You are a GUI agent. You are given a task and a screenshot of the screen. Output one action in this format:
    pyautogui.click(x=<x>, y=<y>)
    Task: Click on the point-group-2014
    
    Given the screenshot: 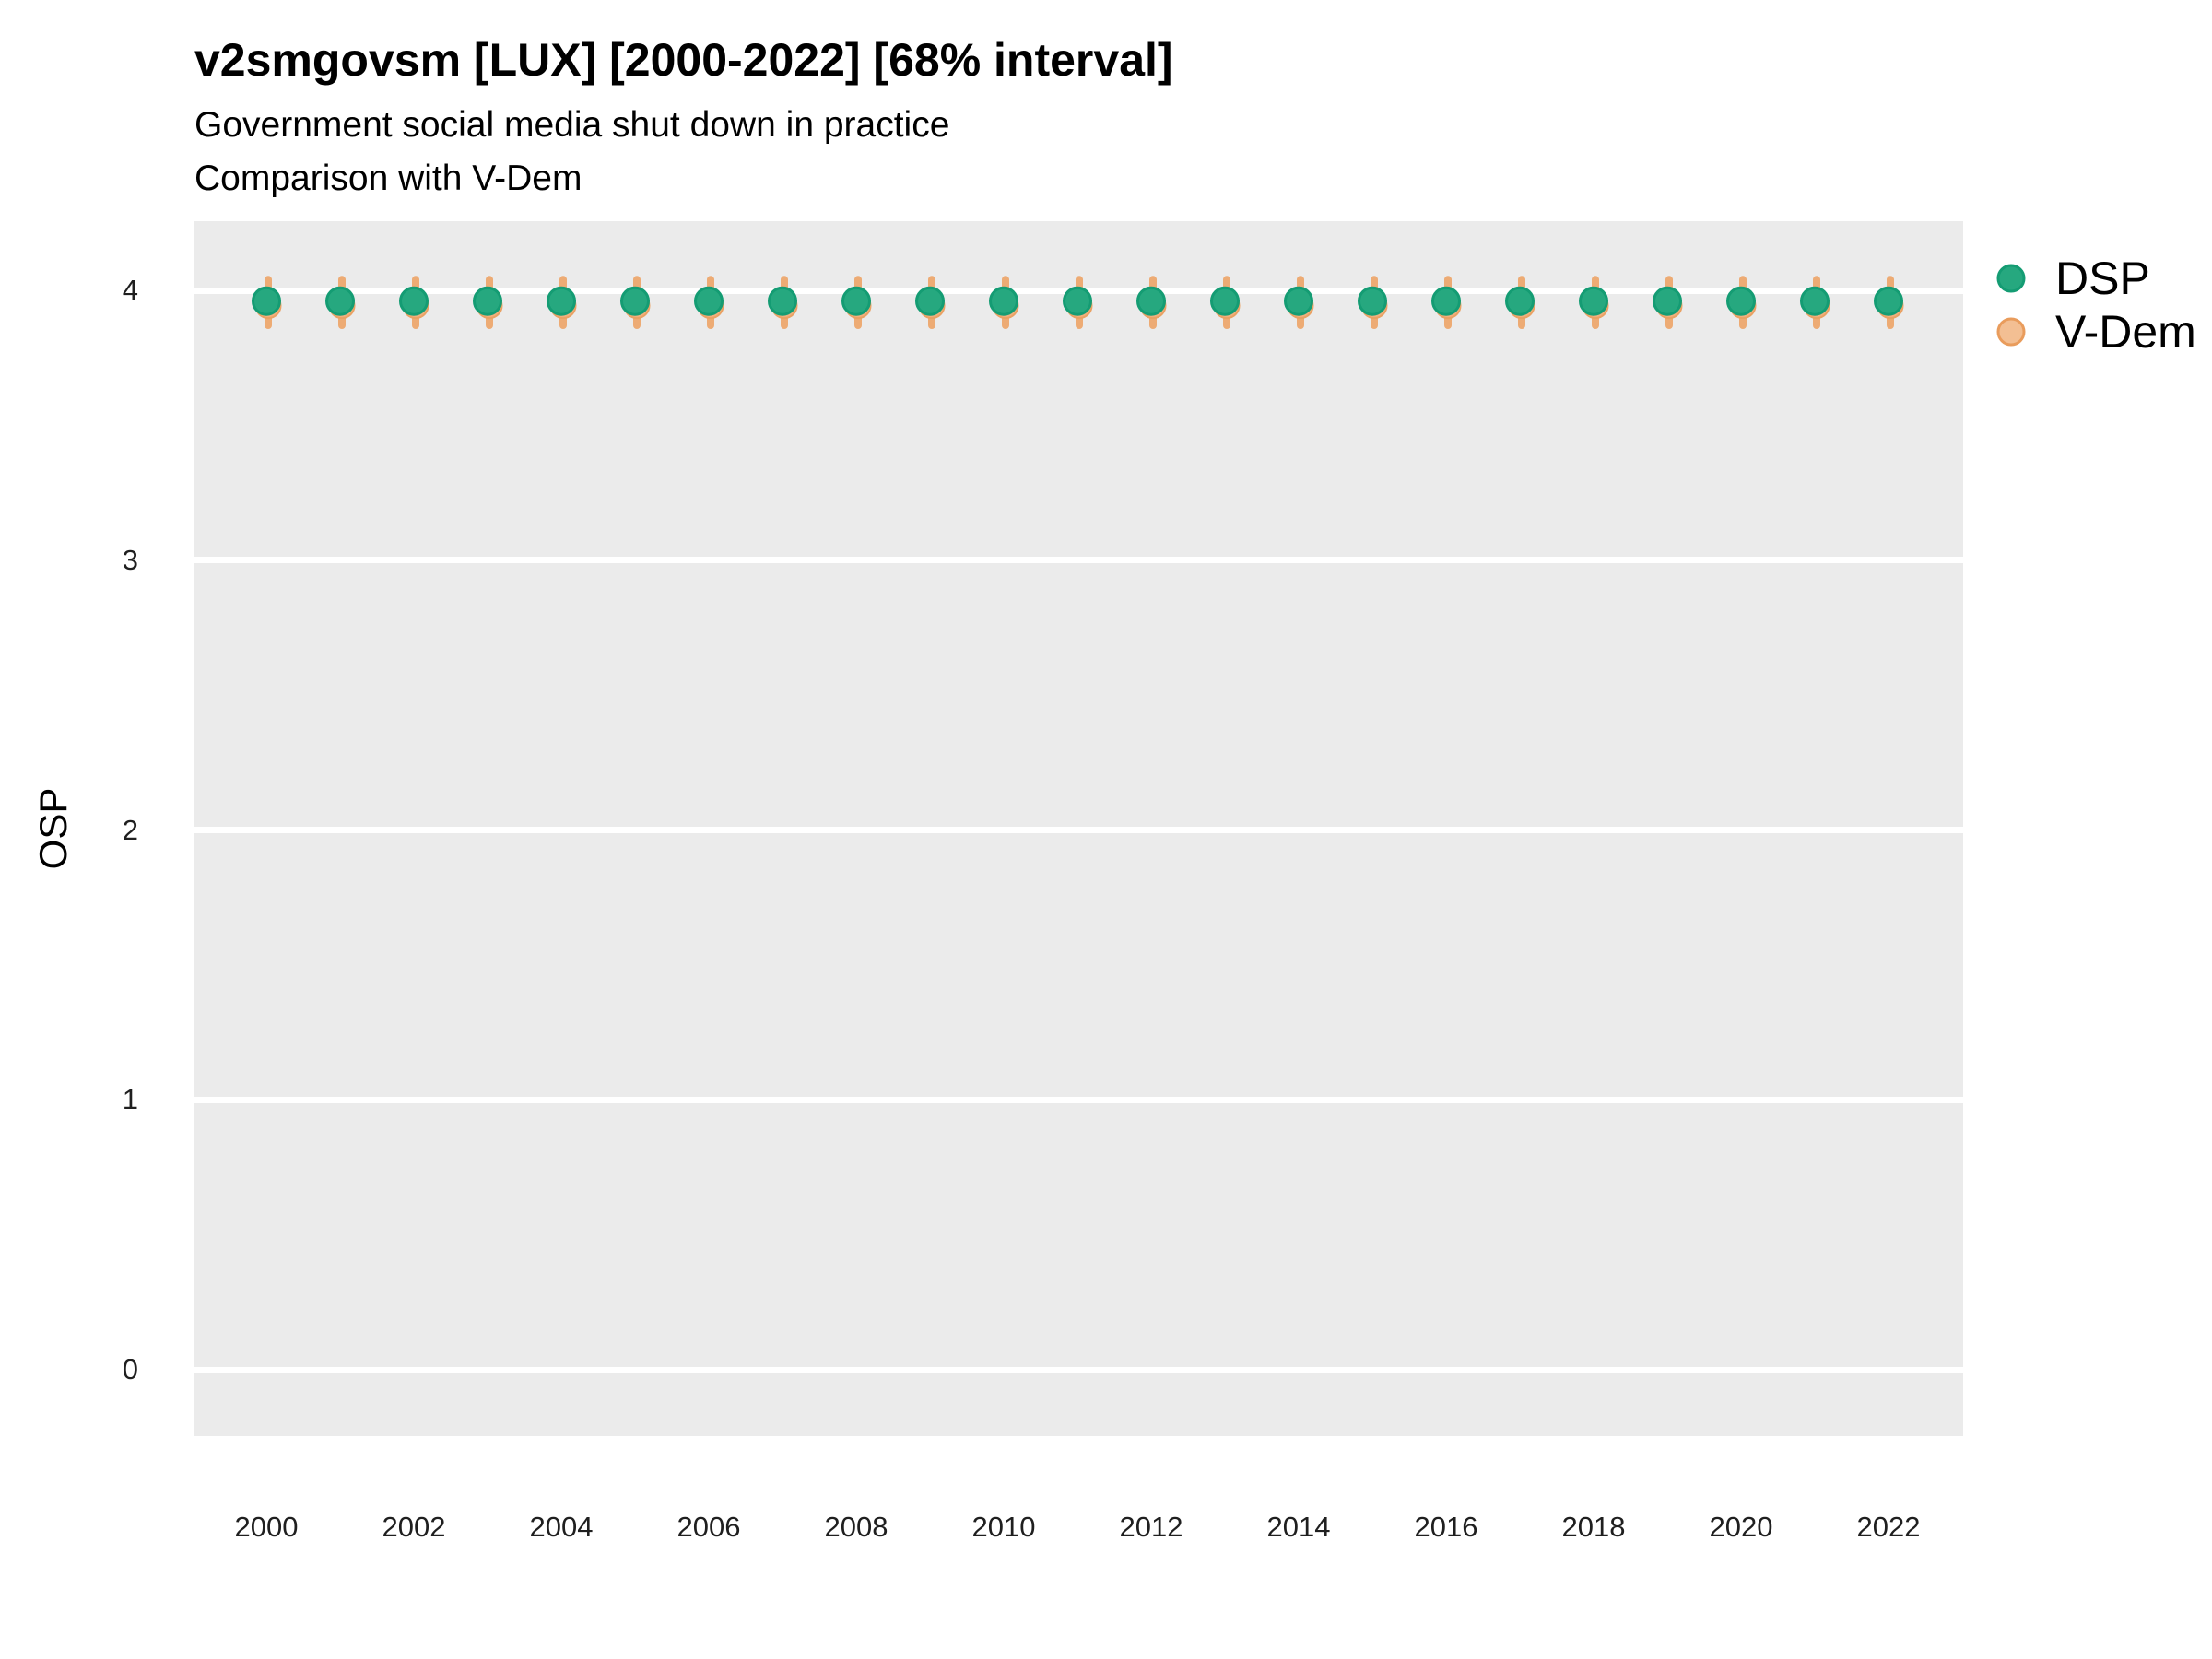 What is the action you would take?
    pyautogui.click(x=1299, y=303)
    